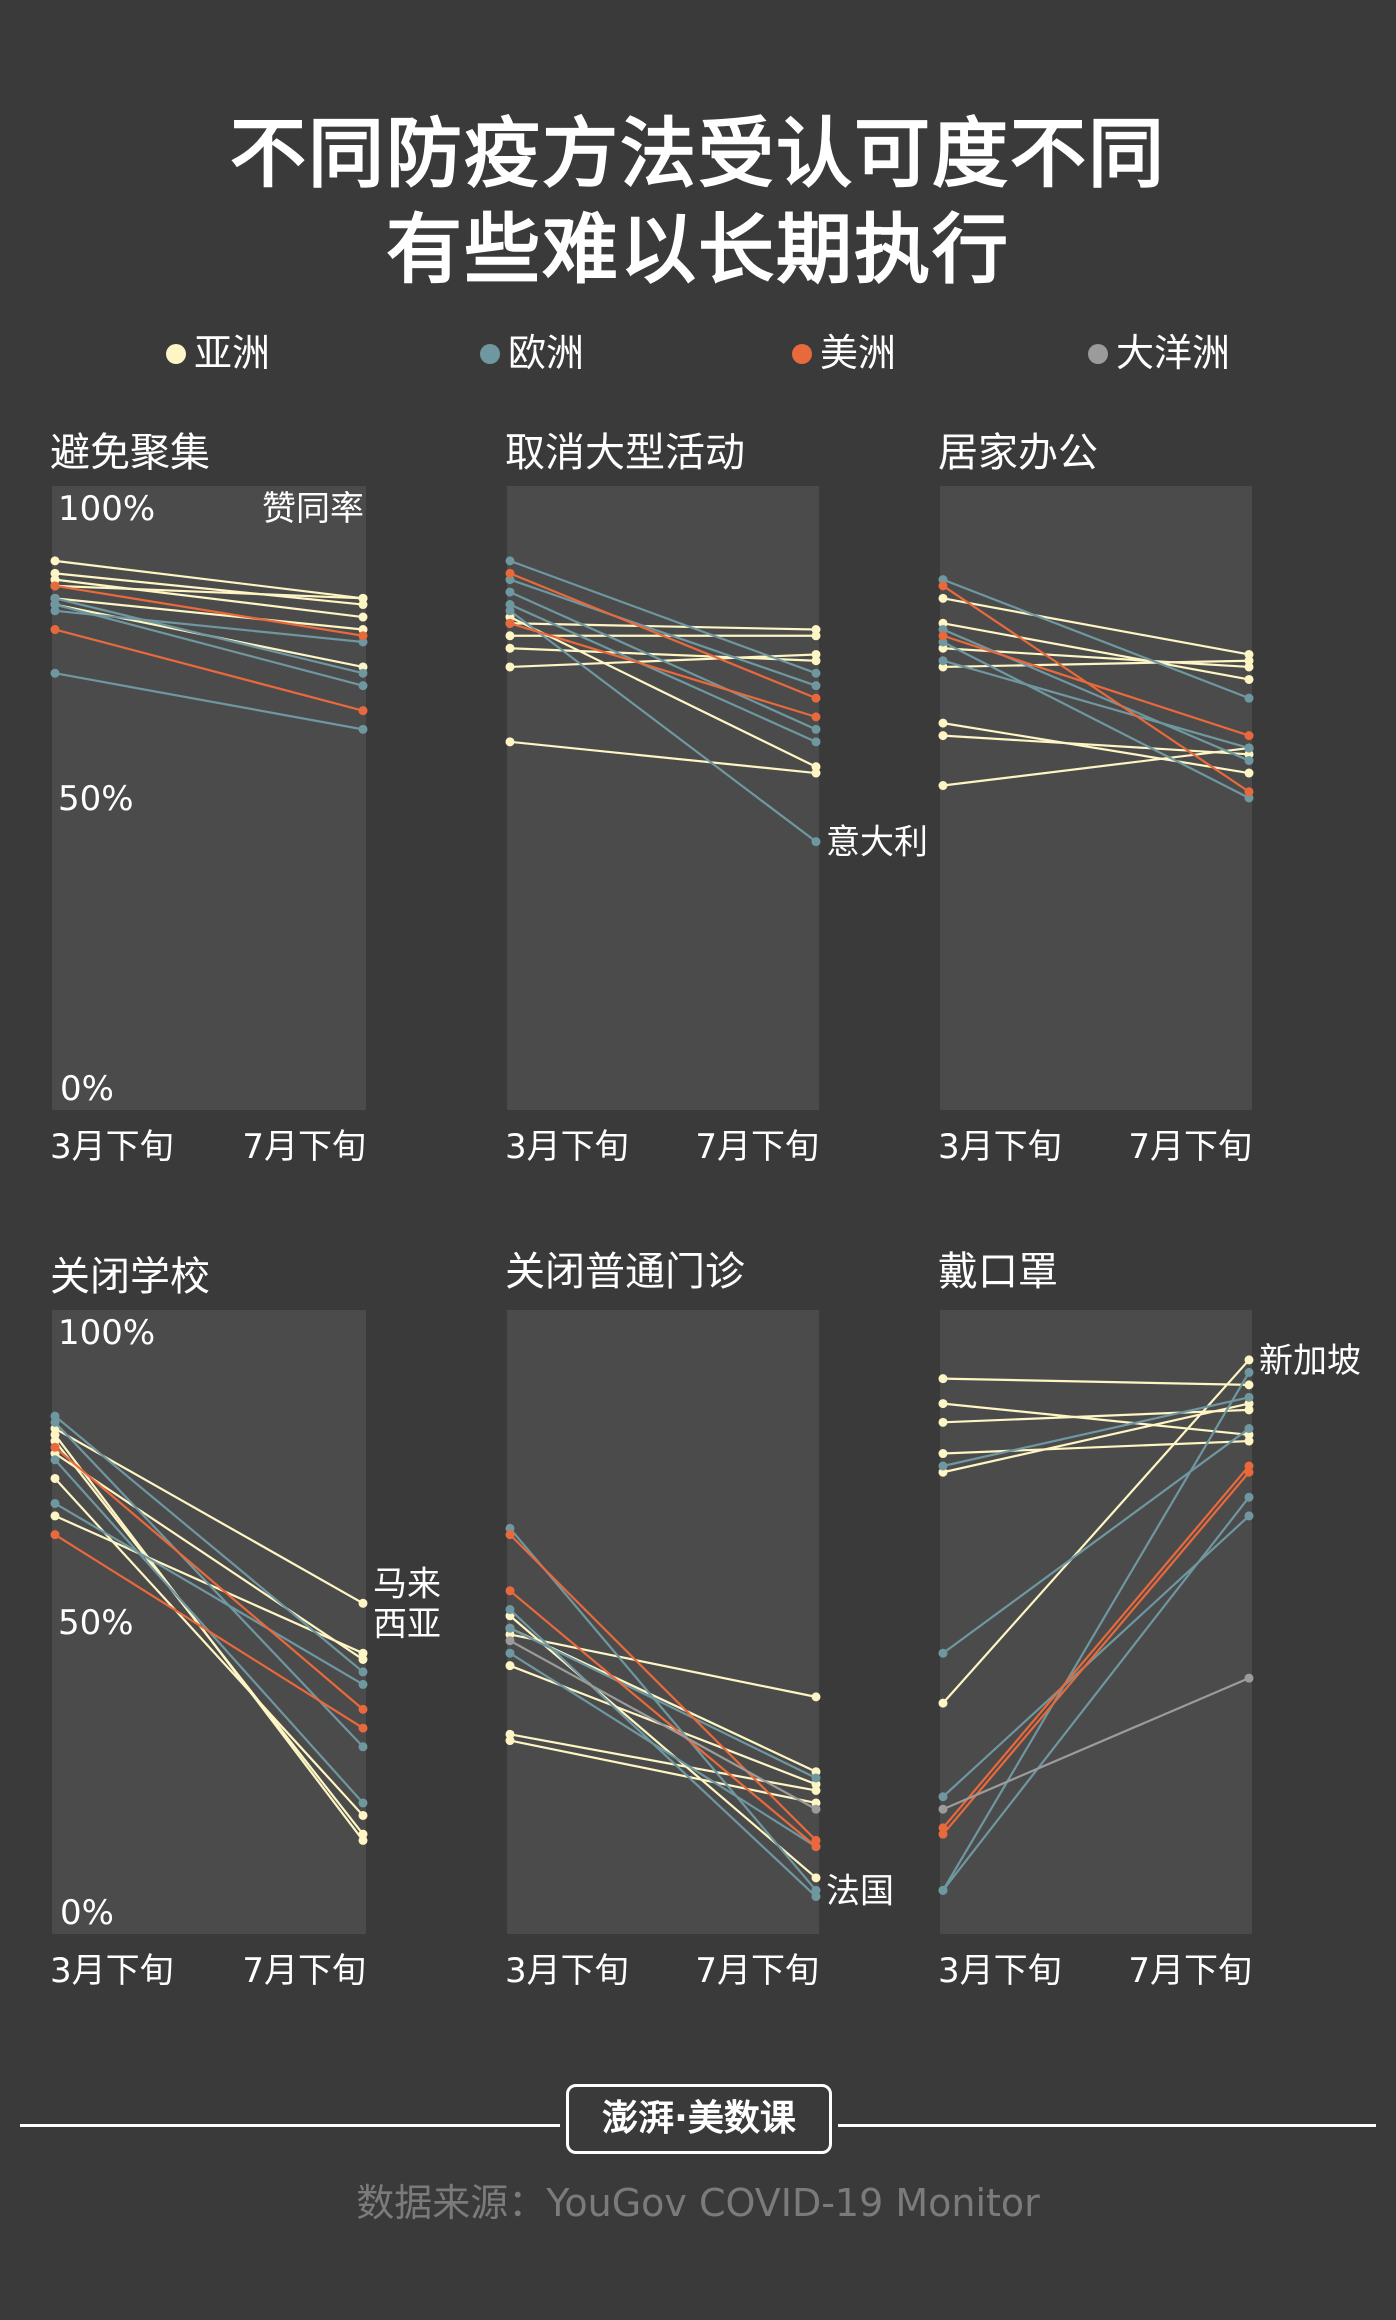 The height and width of the screenshot is (2320, 1396). I want to click on chart-title: 取消大型活动, so click(625, 453).